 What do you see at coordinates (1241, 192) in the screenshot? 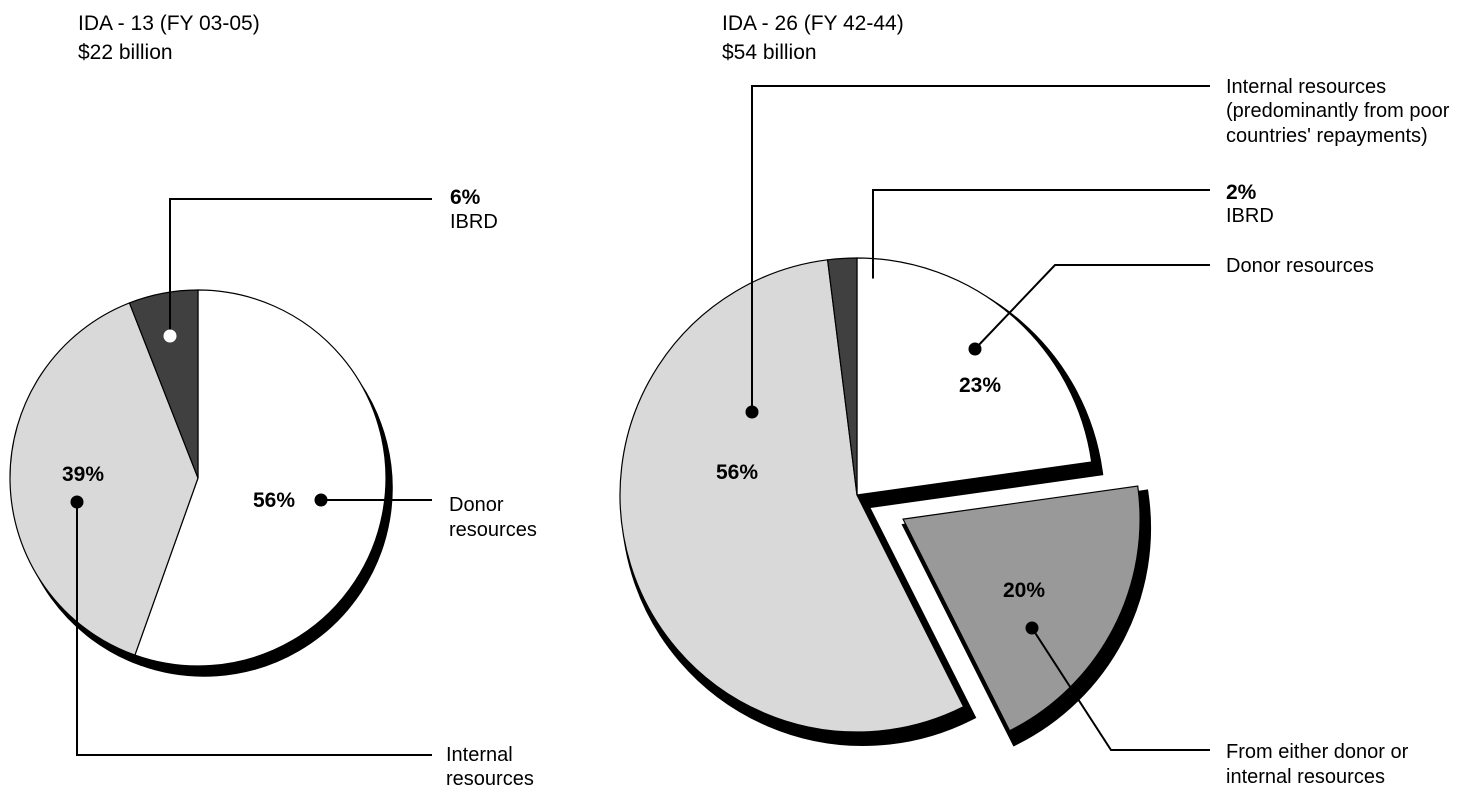
I see `chart2-pct-ibrd: 2%` at bounding box center [1241, 192].